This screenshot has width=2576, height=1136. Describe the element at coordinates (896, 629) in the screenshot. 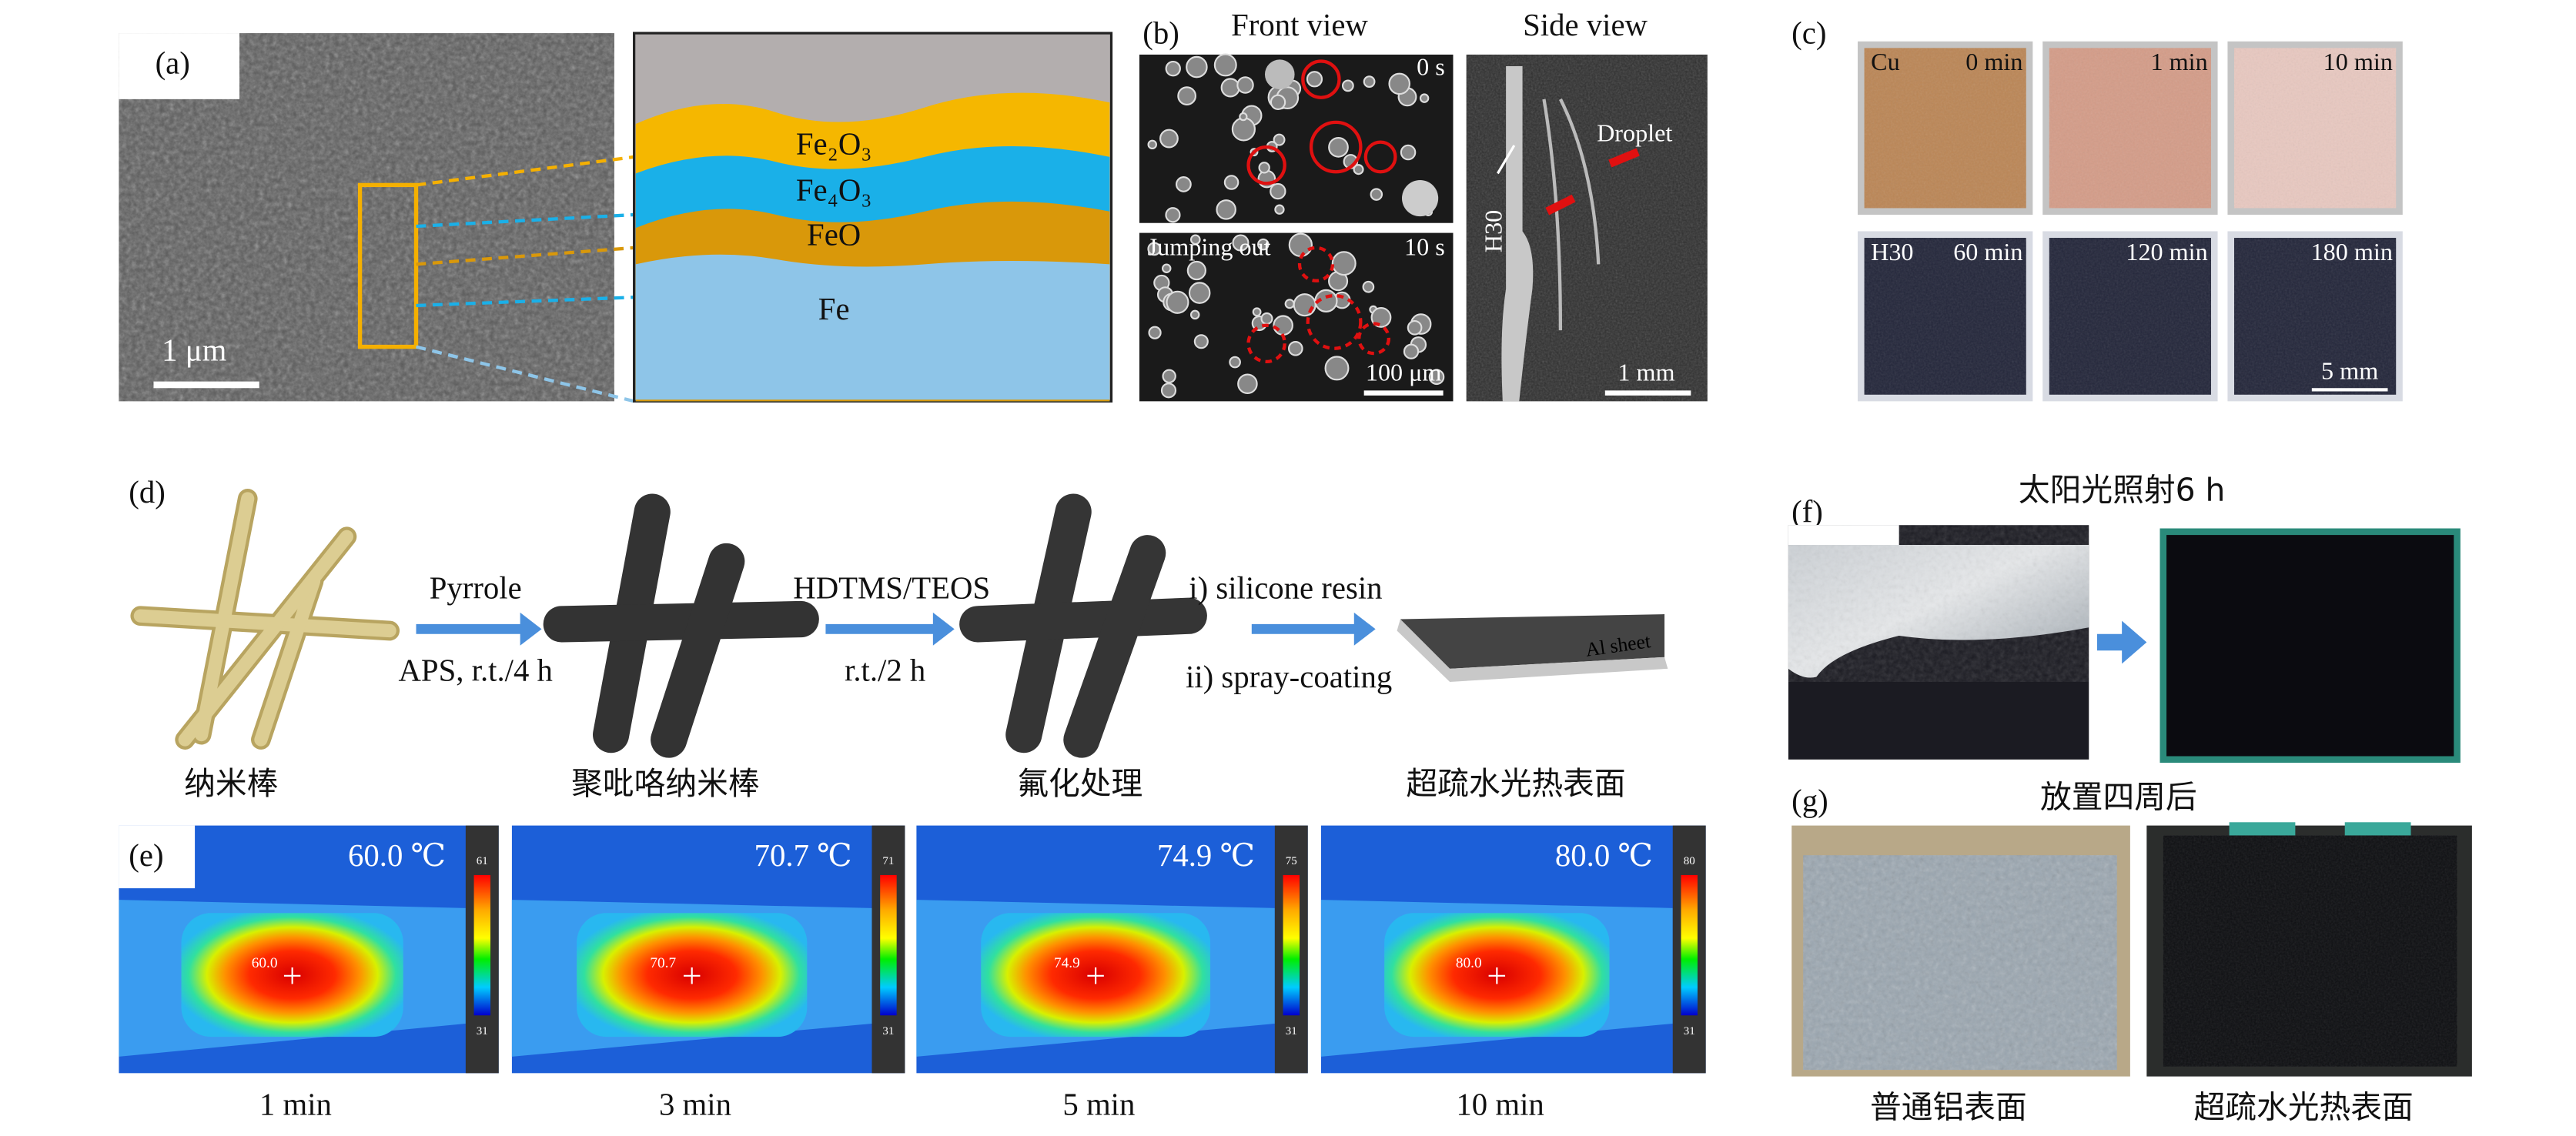

I see `process-arrows` at that location.